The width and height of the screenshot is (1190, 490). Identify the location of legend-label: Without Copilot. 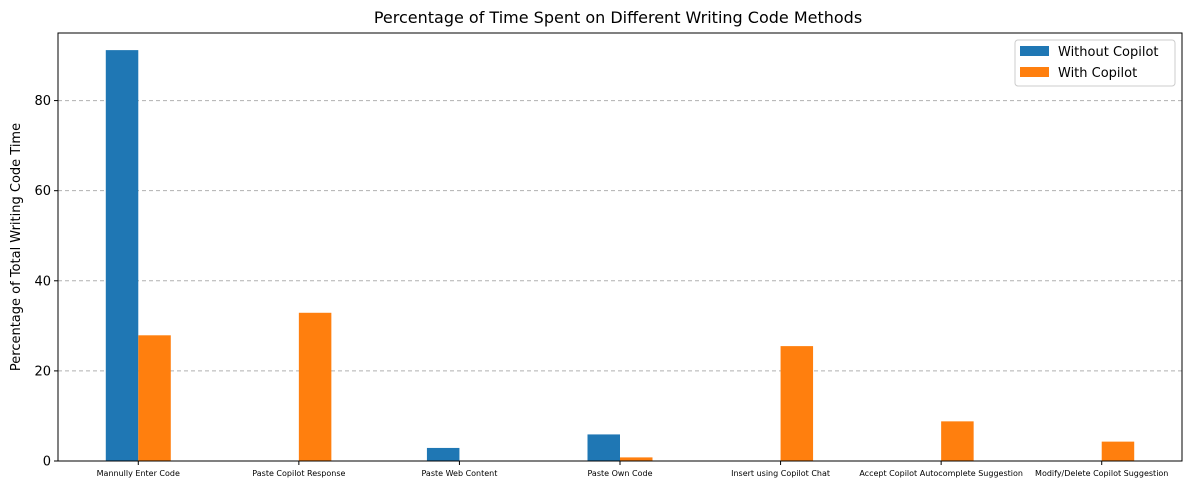
(1108, 52).